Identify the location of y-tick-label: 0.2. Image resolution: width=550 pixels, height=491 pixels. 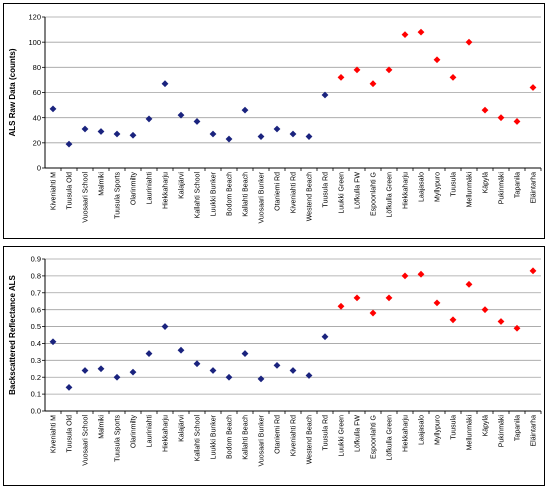
(36, 377).